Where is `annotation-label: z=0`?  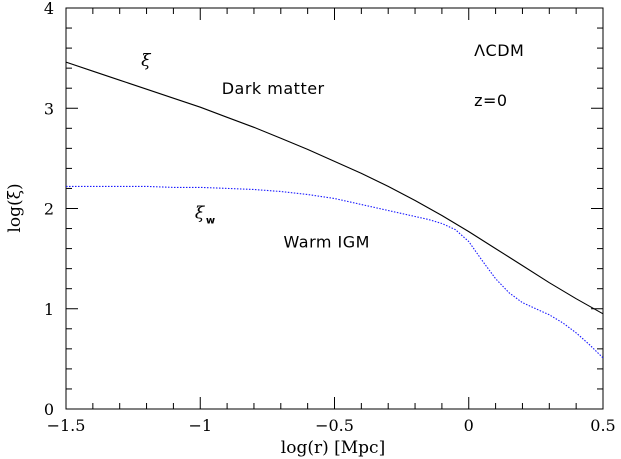
annotation-label: z=0 is located at coordinates (490, 100).